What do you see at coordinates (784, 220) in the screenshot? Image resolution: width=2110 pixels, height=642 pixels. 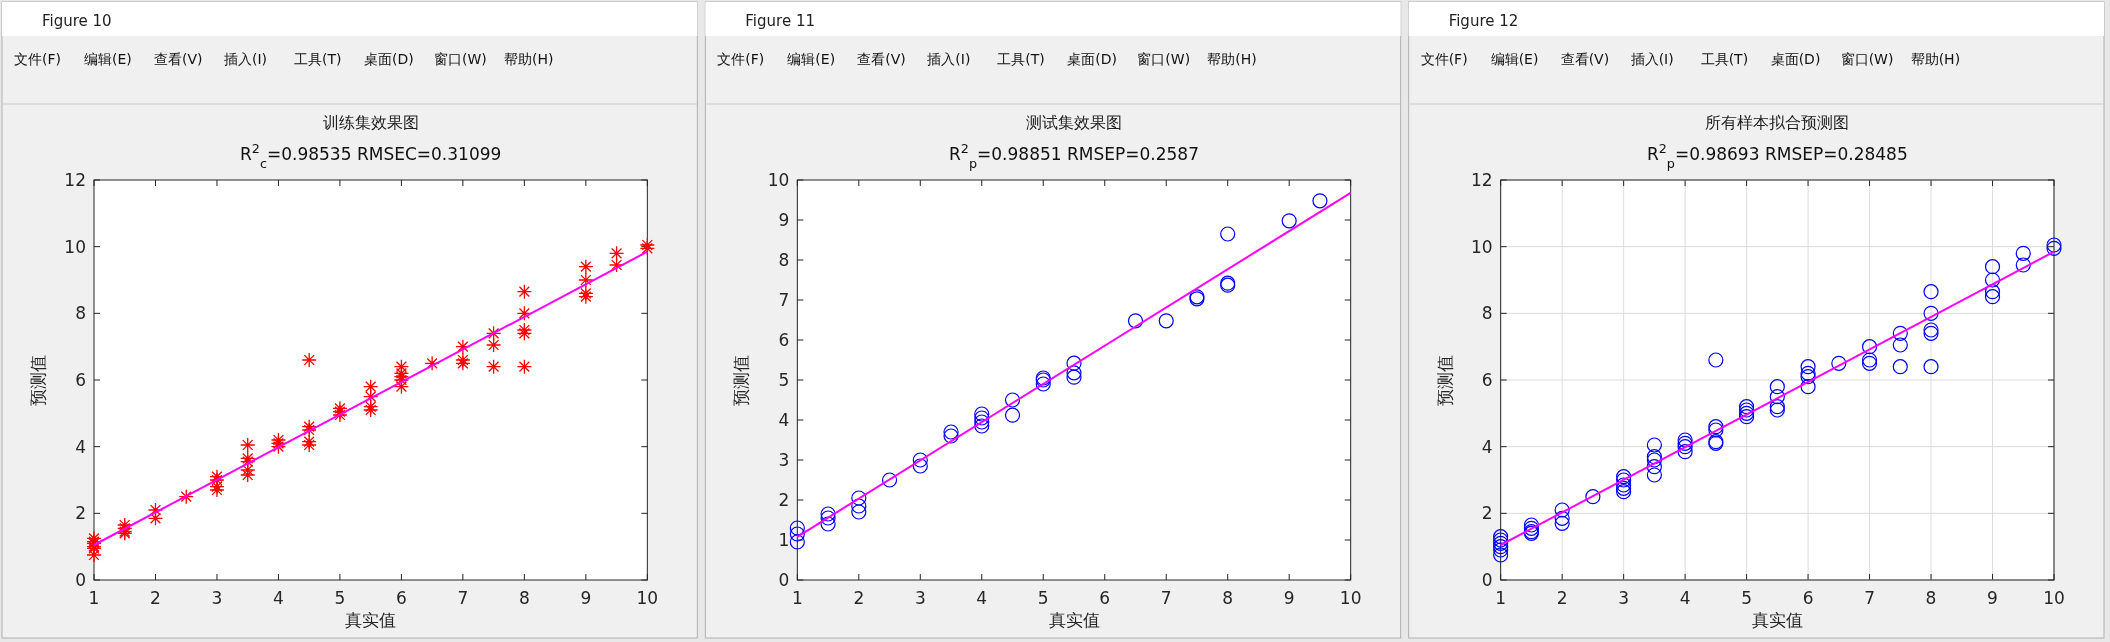 I see `y-tick-label: 9` at bounding box center [784, 220].